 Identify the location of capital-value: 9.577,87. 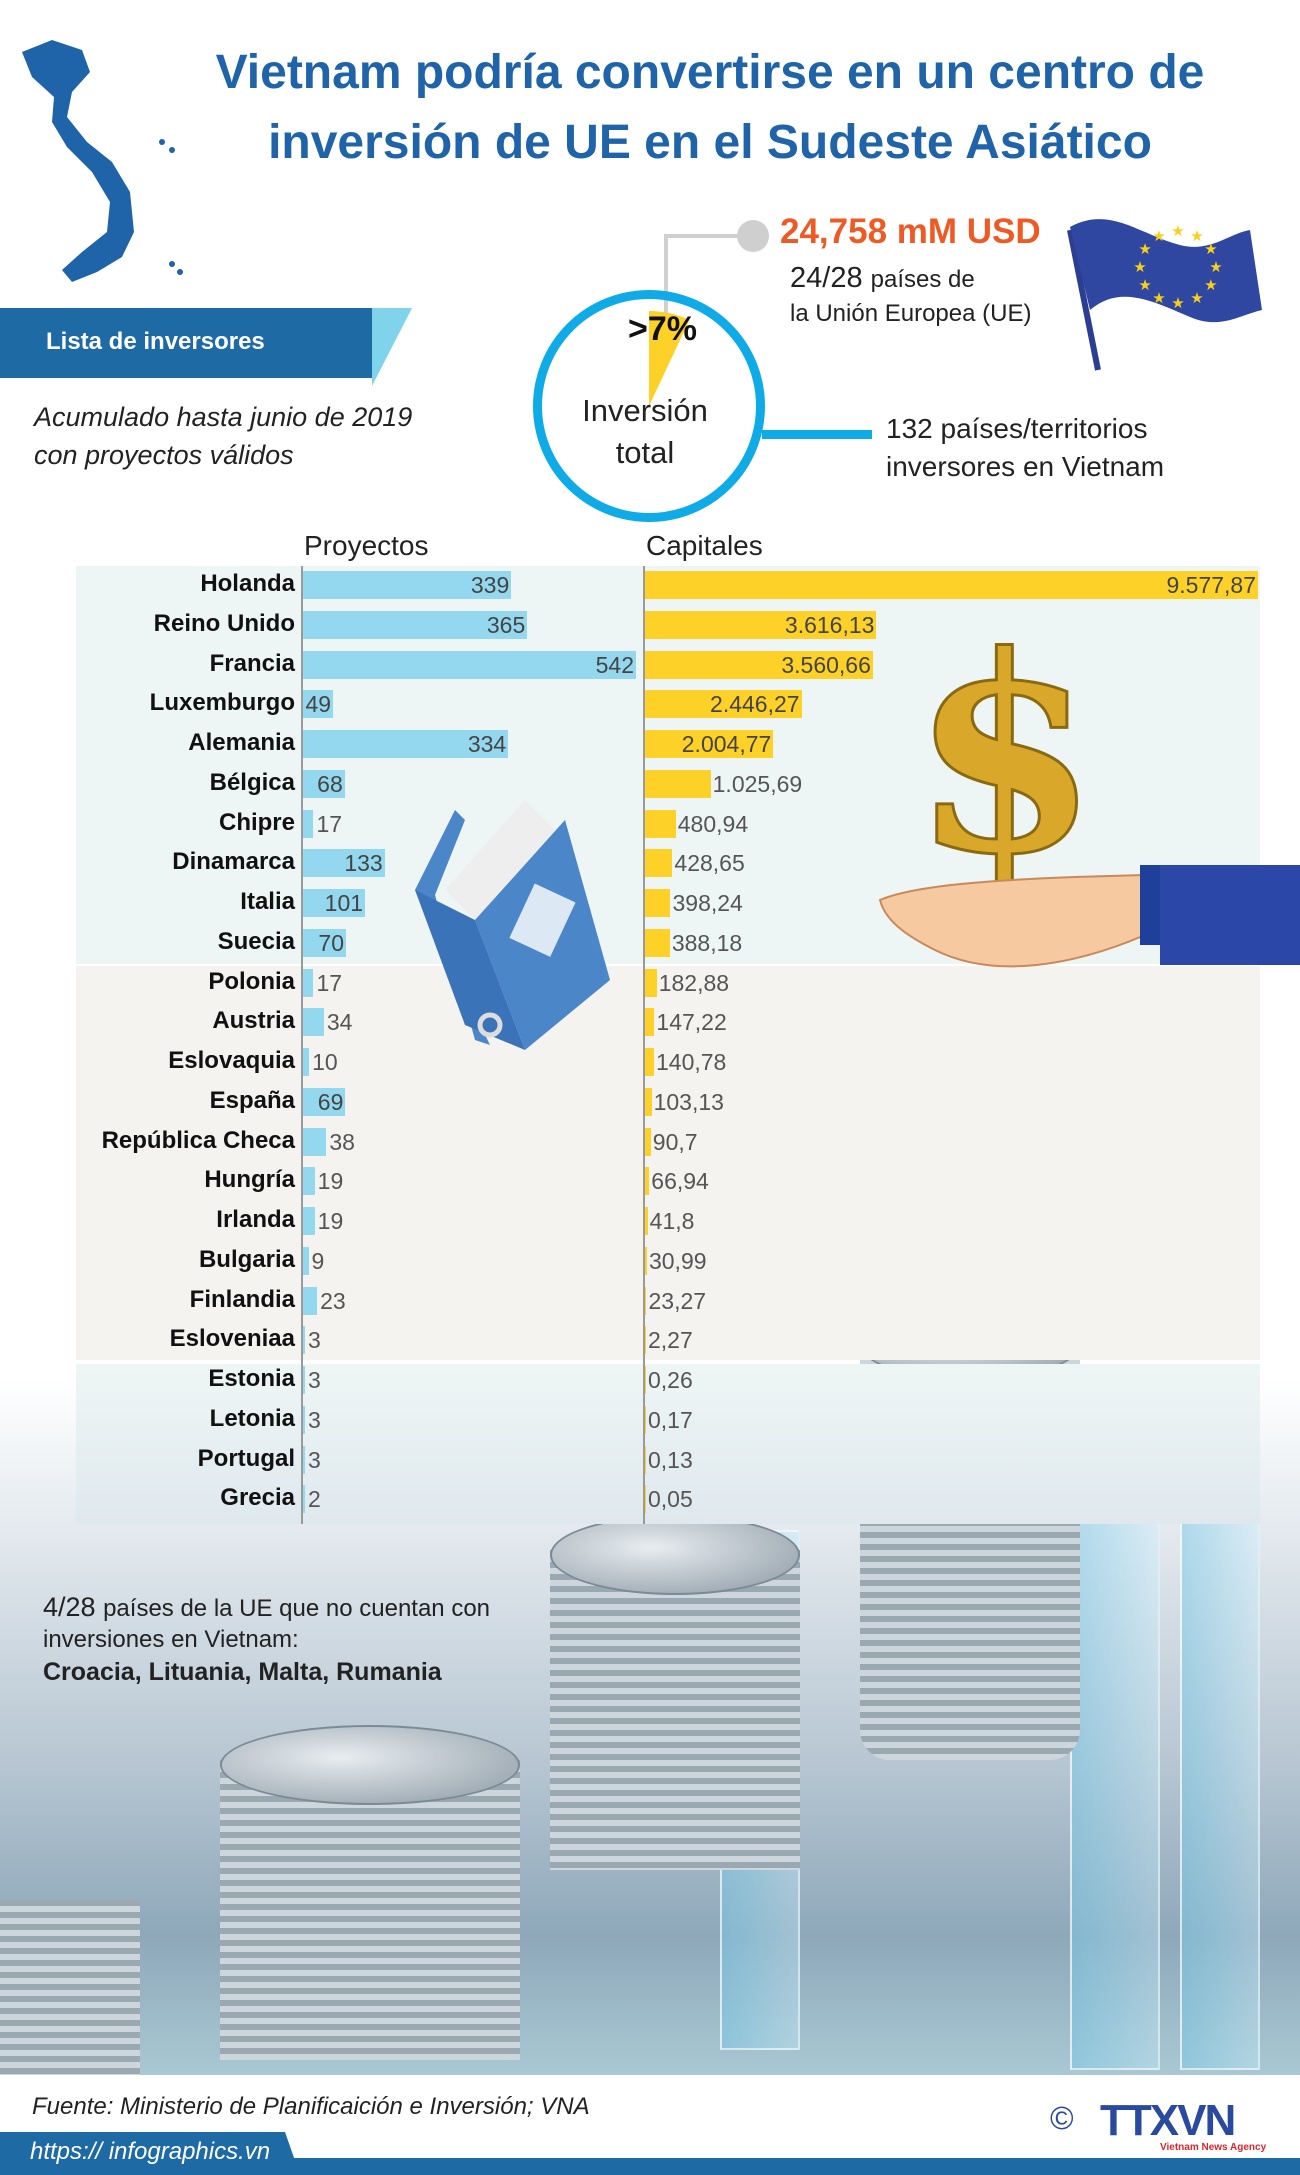
(1211, 585).